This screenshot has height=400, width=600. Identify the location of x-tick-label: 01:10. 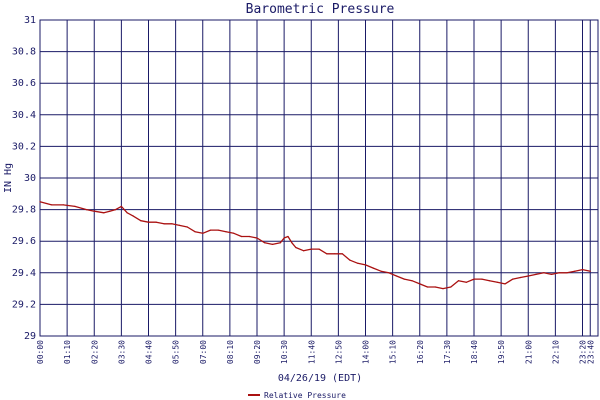
(67, 352).